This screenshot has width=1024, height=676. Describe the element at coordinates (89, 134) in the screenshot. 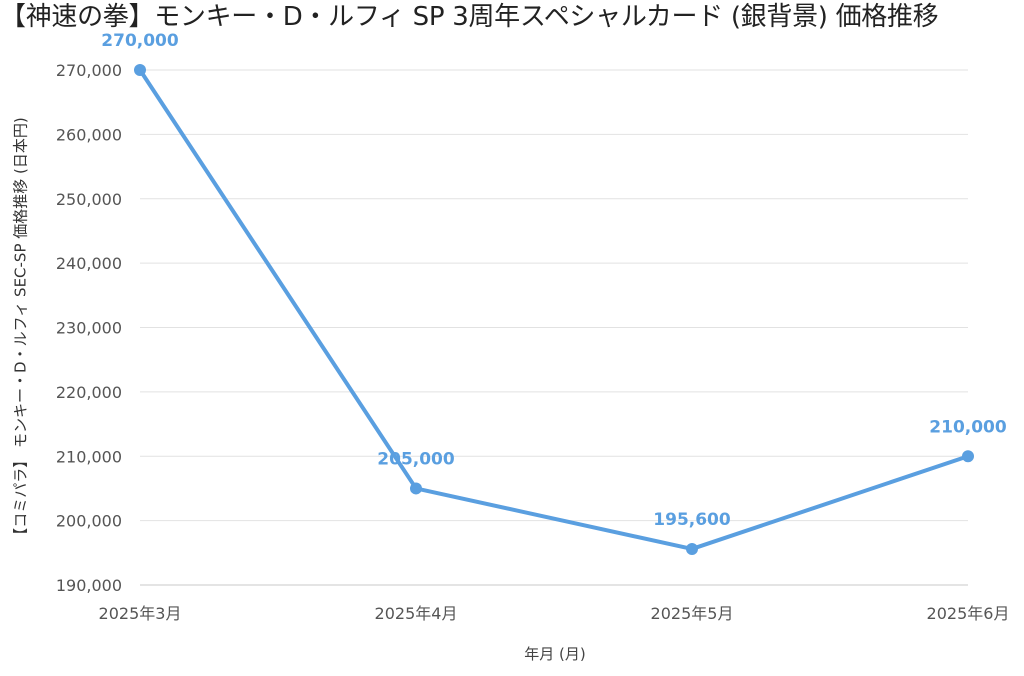

I see `y-tick-label: 260,000` at that location.